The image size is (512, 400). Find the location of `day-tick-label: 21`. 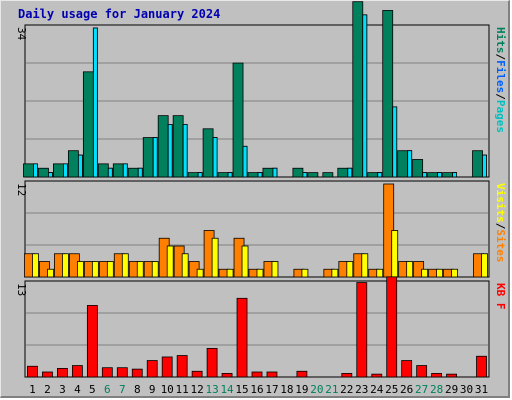

day-tick-label: 21 is located at coordinates (331, 389).